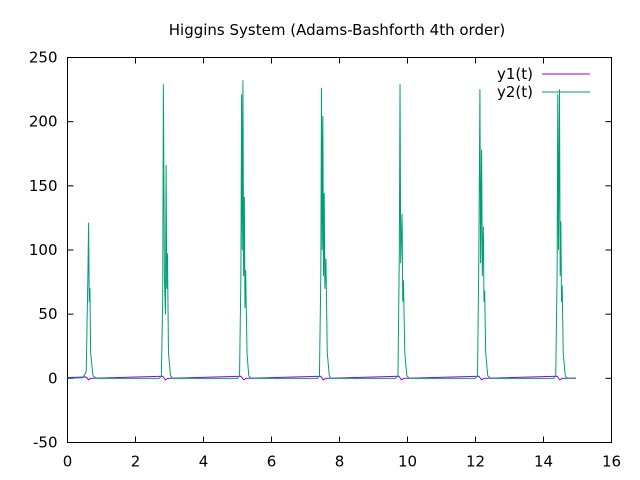  I want to click on x-tick-label: 2, so click(136, 462).